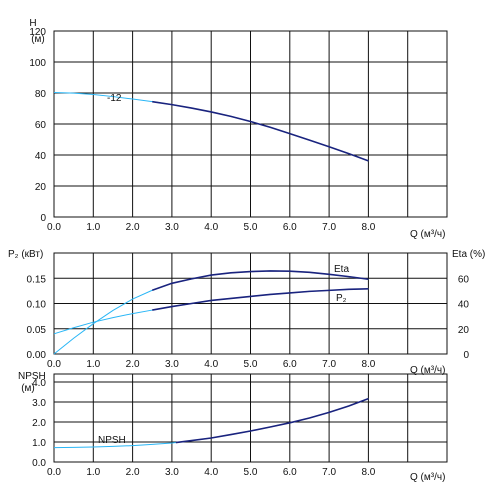 This screenshot has height=500, width=500. Describe the element at coordinates (114, 98) in the screenshot. I see `head-curve-label: -12` at that location.